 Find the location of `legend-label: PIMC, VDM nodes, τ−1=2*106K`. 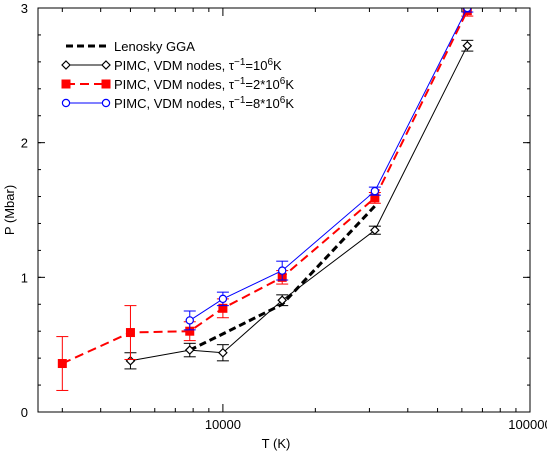

legend-label: PIMC, VDM nodes, τ−1=2*106K is located at coordinates (204, 84).